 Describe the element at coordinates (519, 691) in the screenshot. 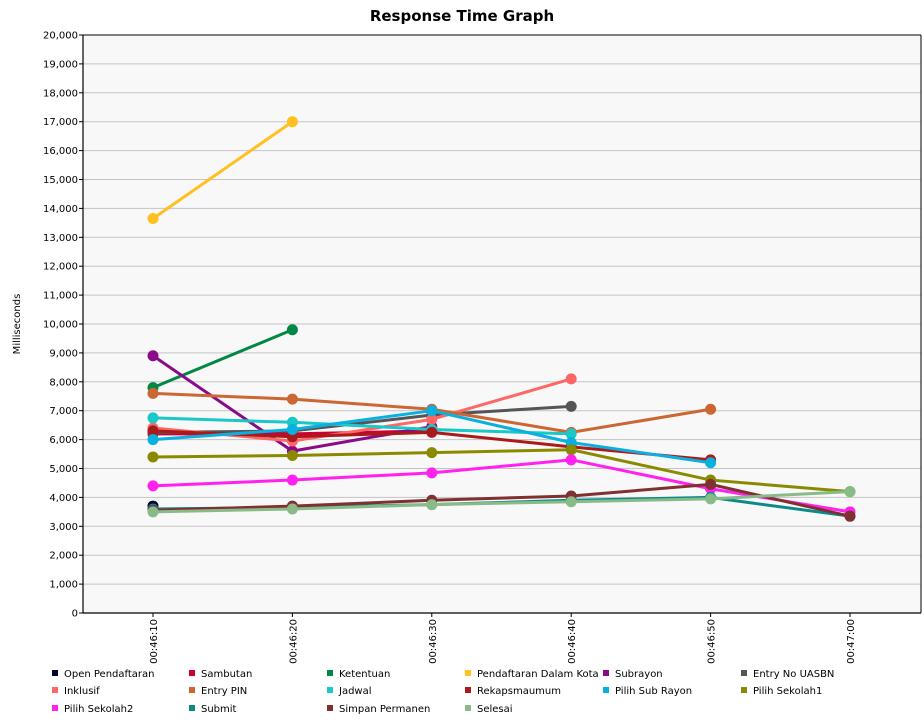

I see `legend-label: Rekapsmaumum` at that location.